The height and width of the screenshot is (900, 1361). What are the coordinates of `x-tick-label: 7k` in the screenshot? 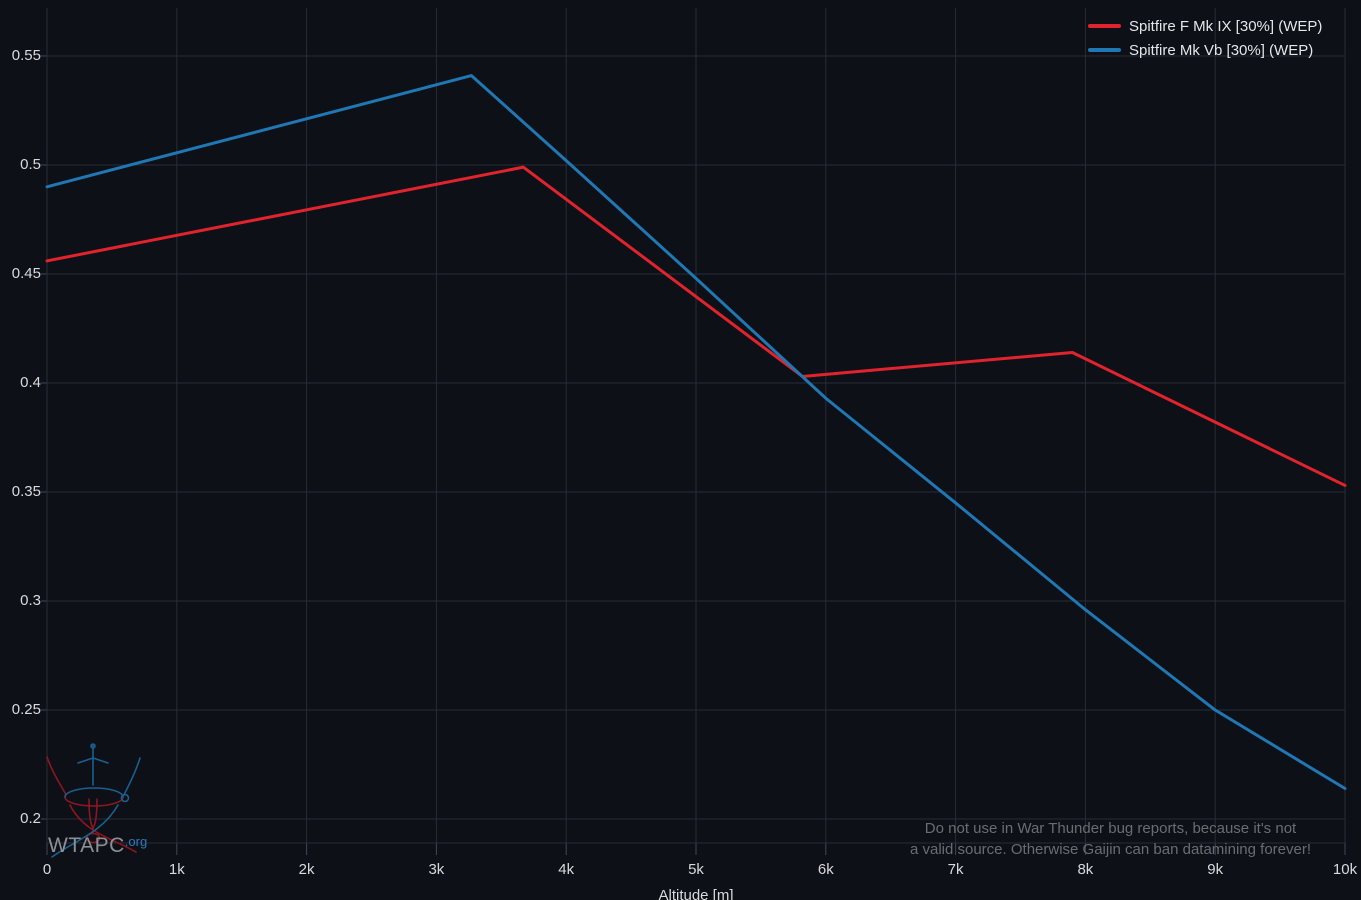 It's located at (955, 869).